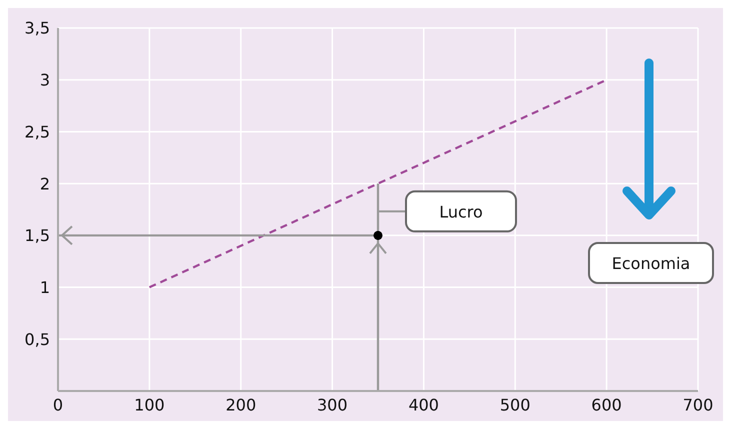  What do you see at coordinates (423, 404) in the screenshot?
I see `x-tick-label: 400` at bounding box center [423, 404].